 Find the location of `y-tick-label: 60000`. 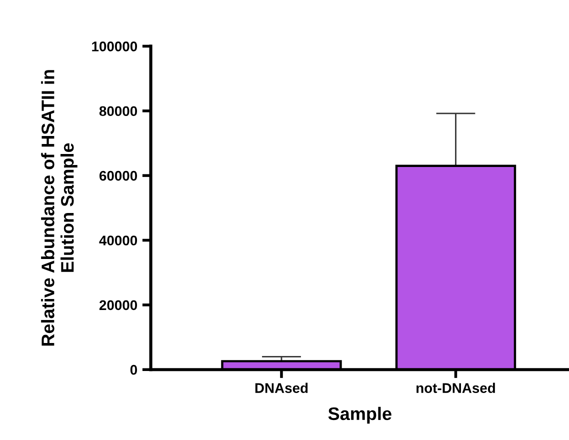

y-tick-label: 60000 is located at coordinates (118, 175).